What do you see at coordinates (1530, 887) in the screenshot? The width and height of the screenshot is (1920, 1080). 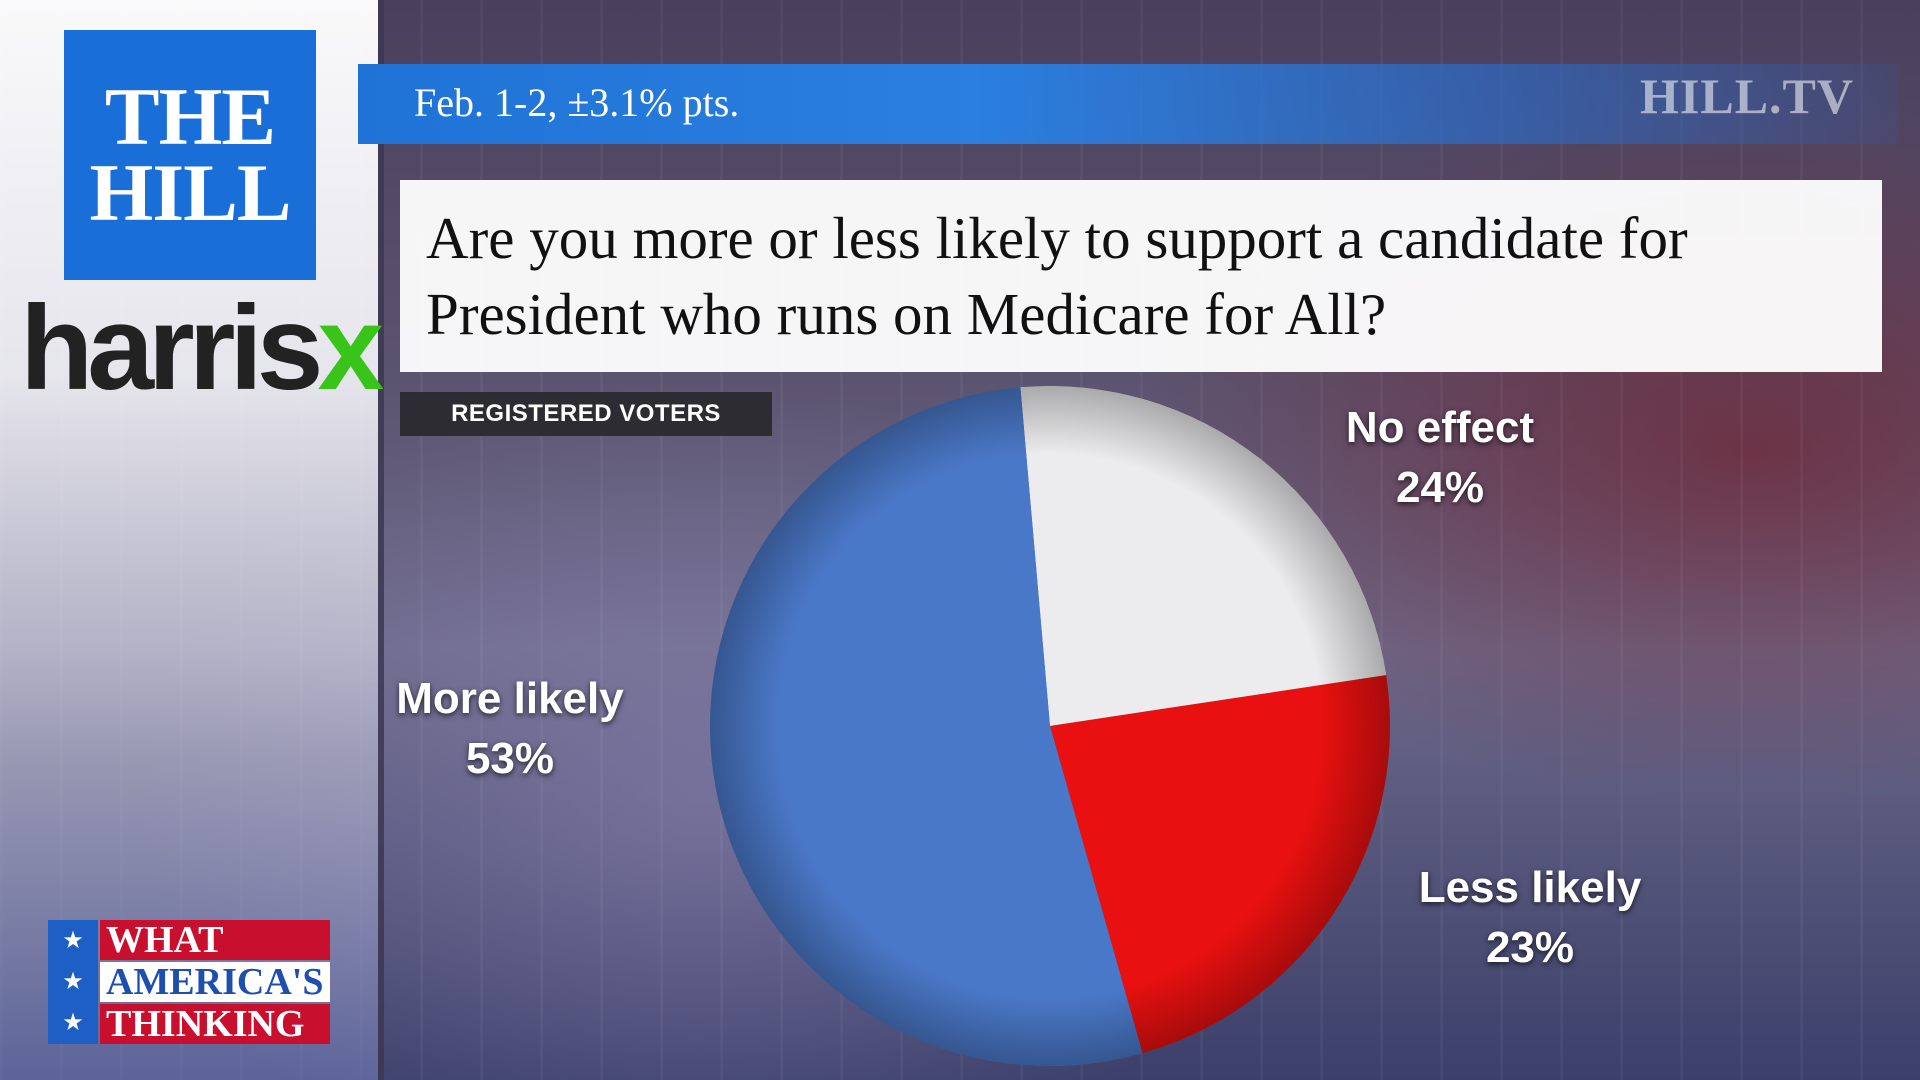 I see `slice-label-name: Less likely` at bounding box center [1530, 887].